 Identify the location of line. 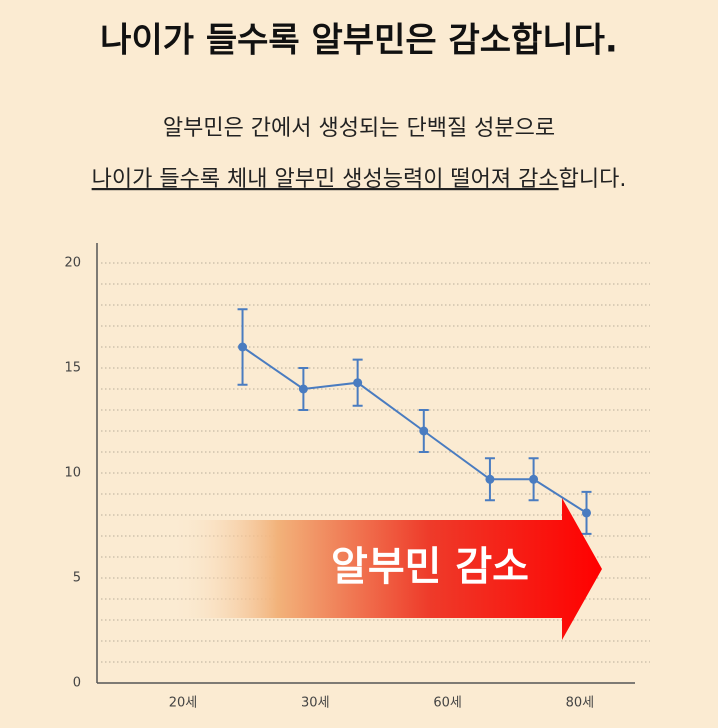
(414, 430).